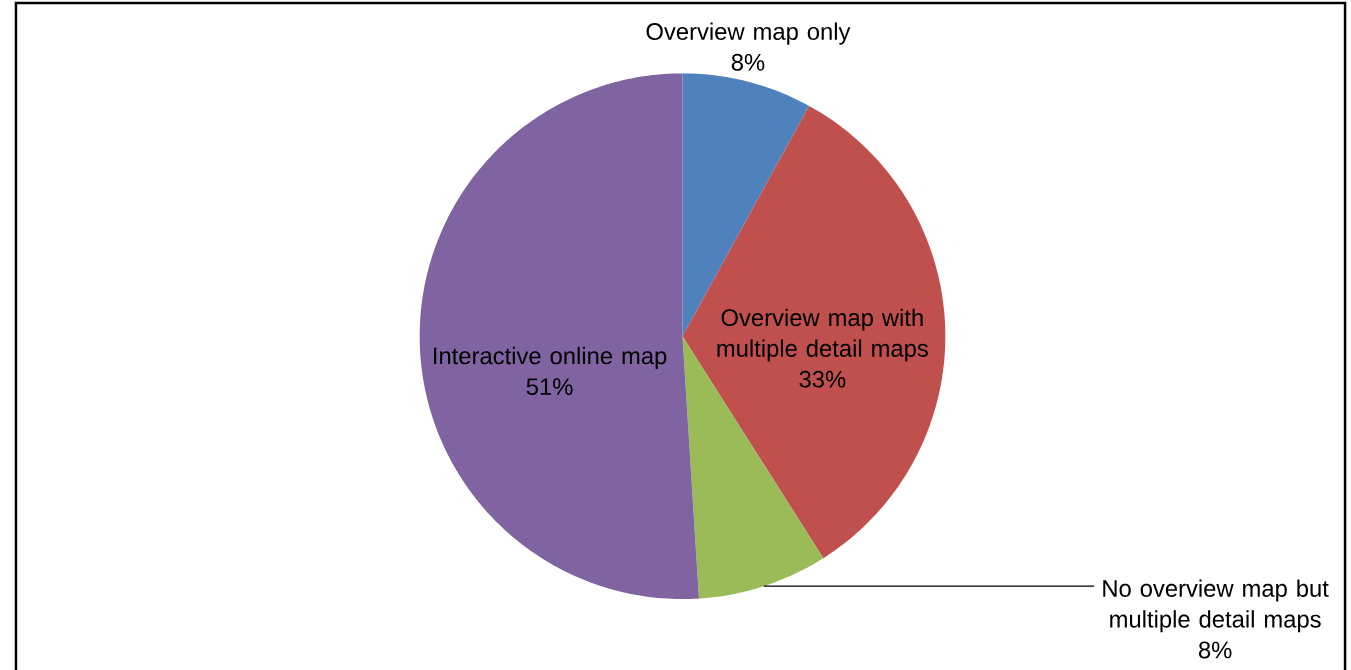  Describe the element at coordinates (1216, 606) in the screenshot. I see `slice-label: No overview map but multiple detail maps` at that location.